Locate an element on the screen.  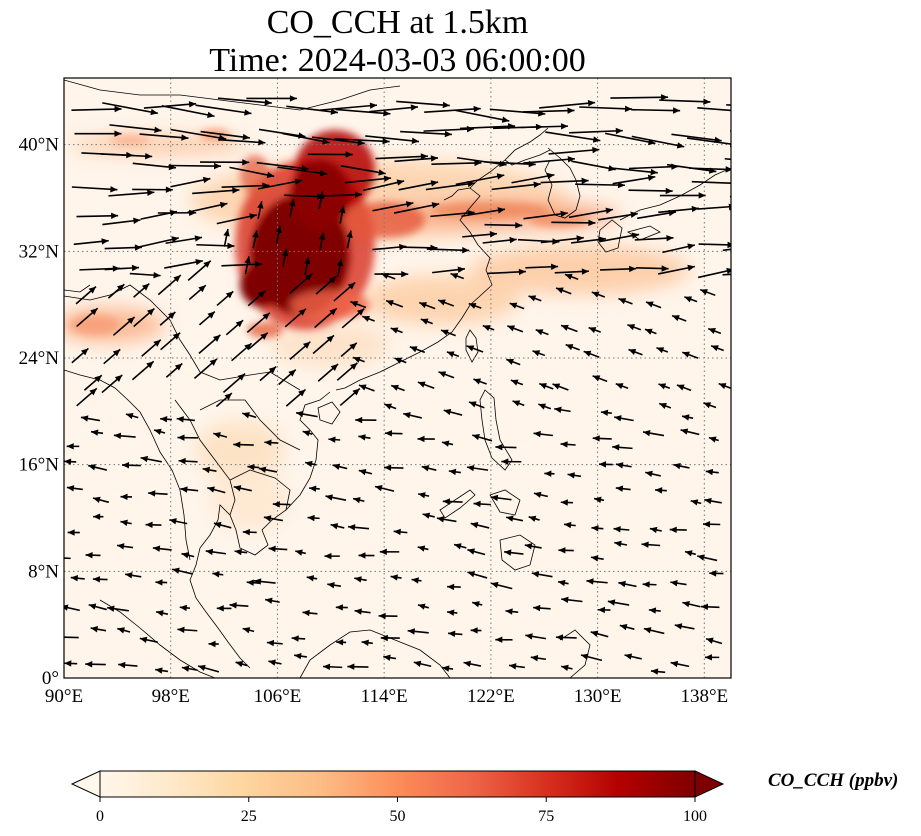
plume-east-arm is located at coordinates (385, 220).